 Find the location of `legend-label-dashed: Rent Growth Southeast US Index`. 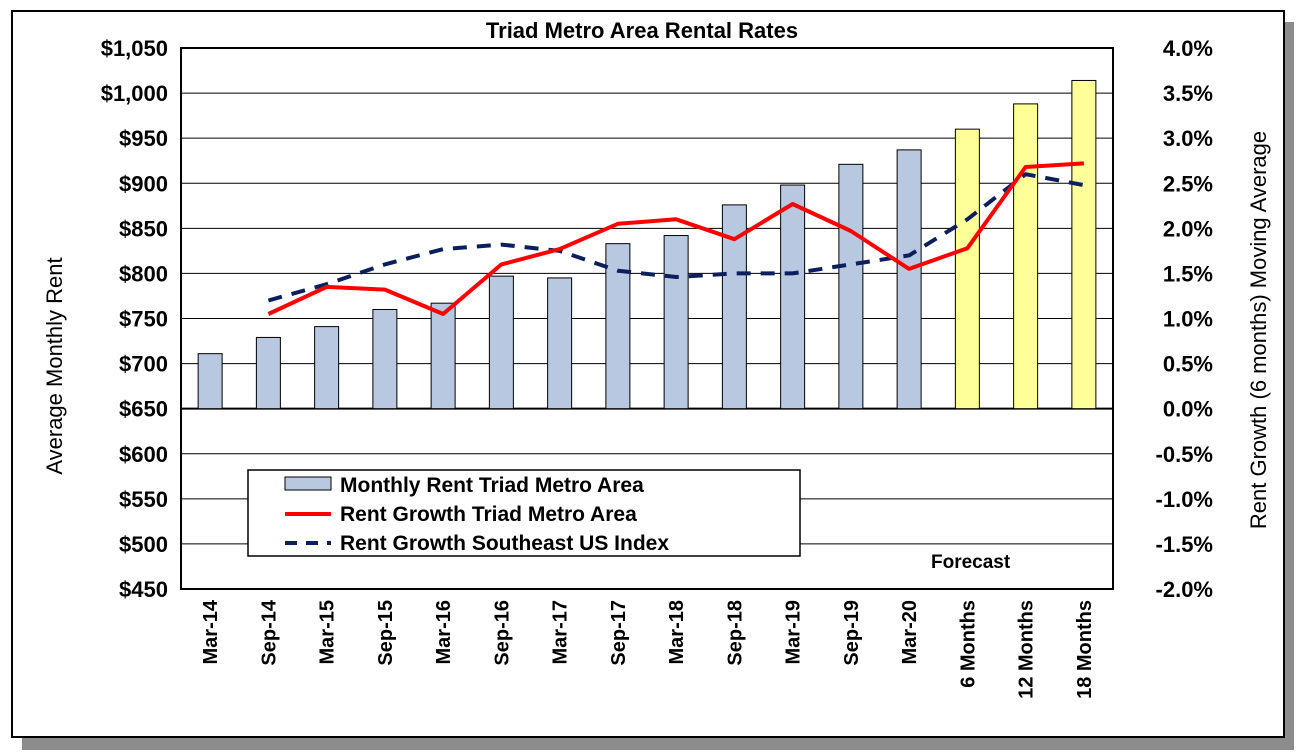

legend-label-dashed: Rent Growth Southeast US Index is located at coordinates (504, 543).